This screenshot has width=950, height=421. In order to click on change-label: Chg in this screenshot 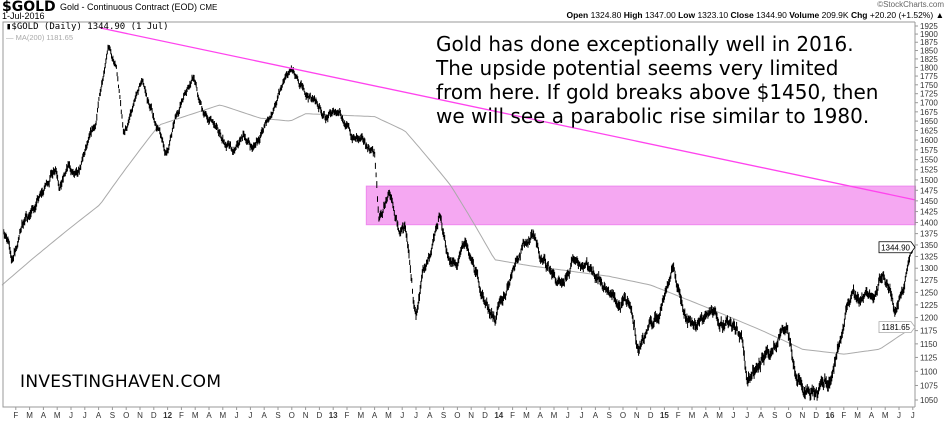, I will do `click(859, 15)`.